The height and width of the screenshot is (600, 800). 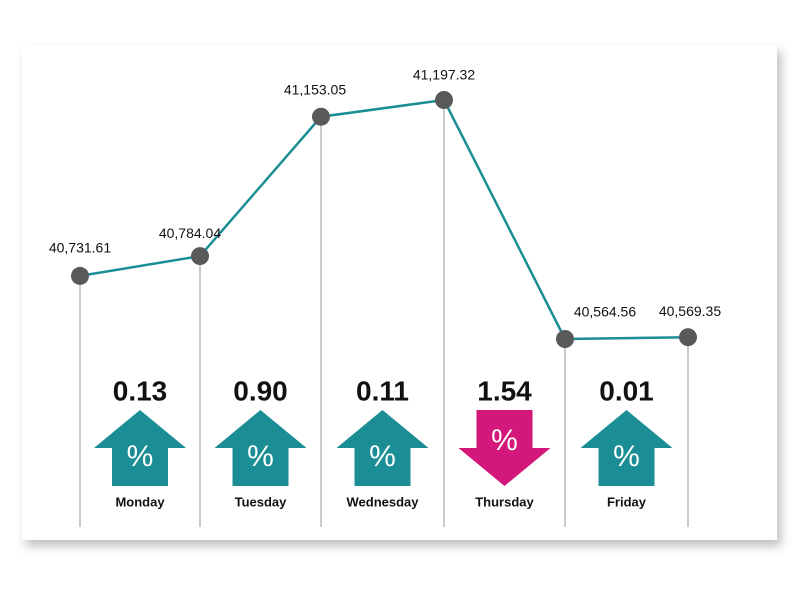 What do you see at coordinates (626, 390) in the screenshot?
I see `change-value: 0.01` at bounding box center [626, 390].